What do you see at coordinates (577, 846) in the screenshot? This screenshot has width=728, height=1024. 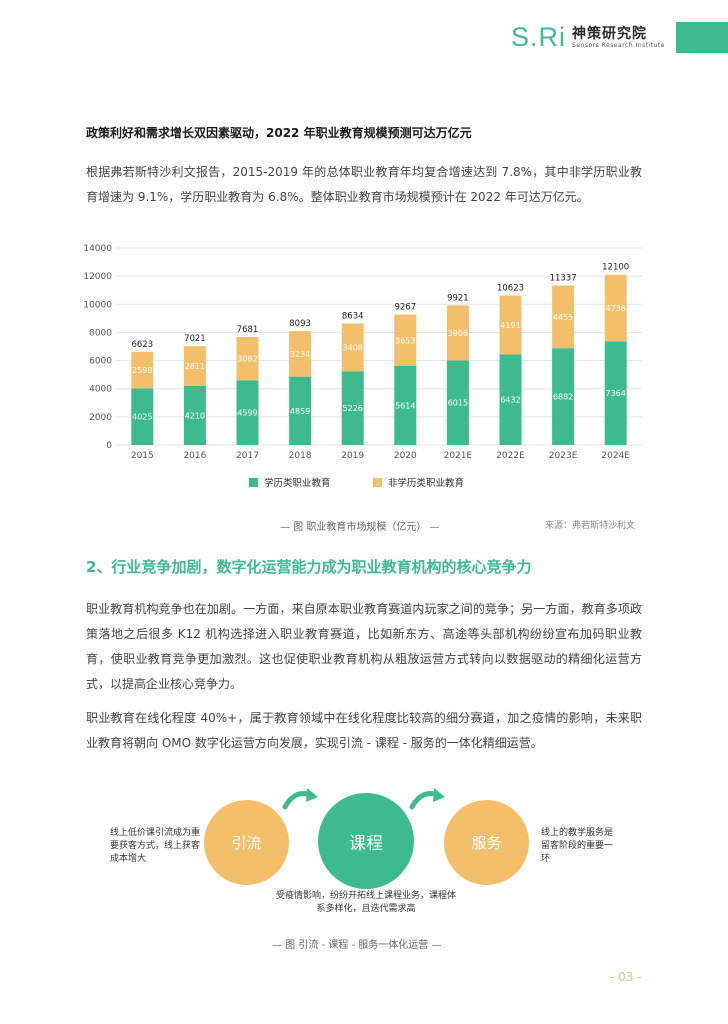 I see `diagram-right-note: 线上的教学服务是留客阶段的重要一环` at bounding box center [577, 846].